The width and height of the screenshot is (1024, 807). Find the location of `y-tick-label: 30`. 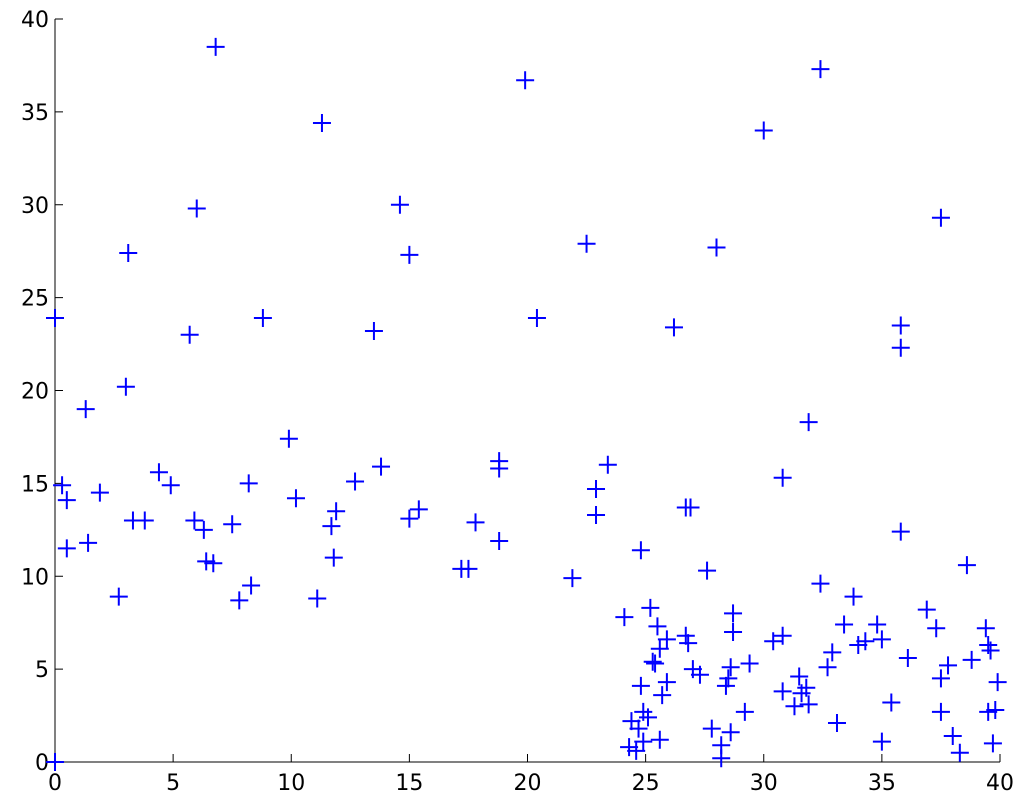

y-tick-label: 30 is located at coordinates (35, 206).